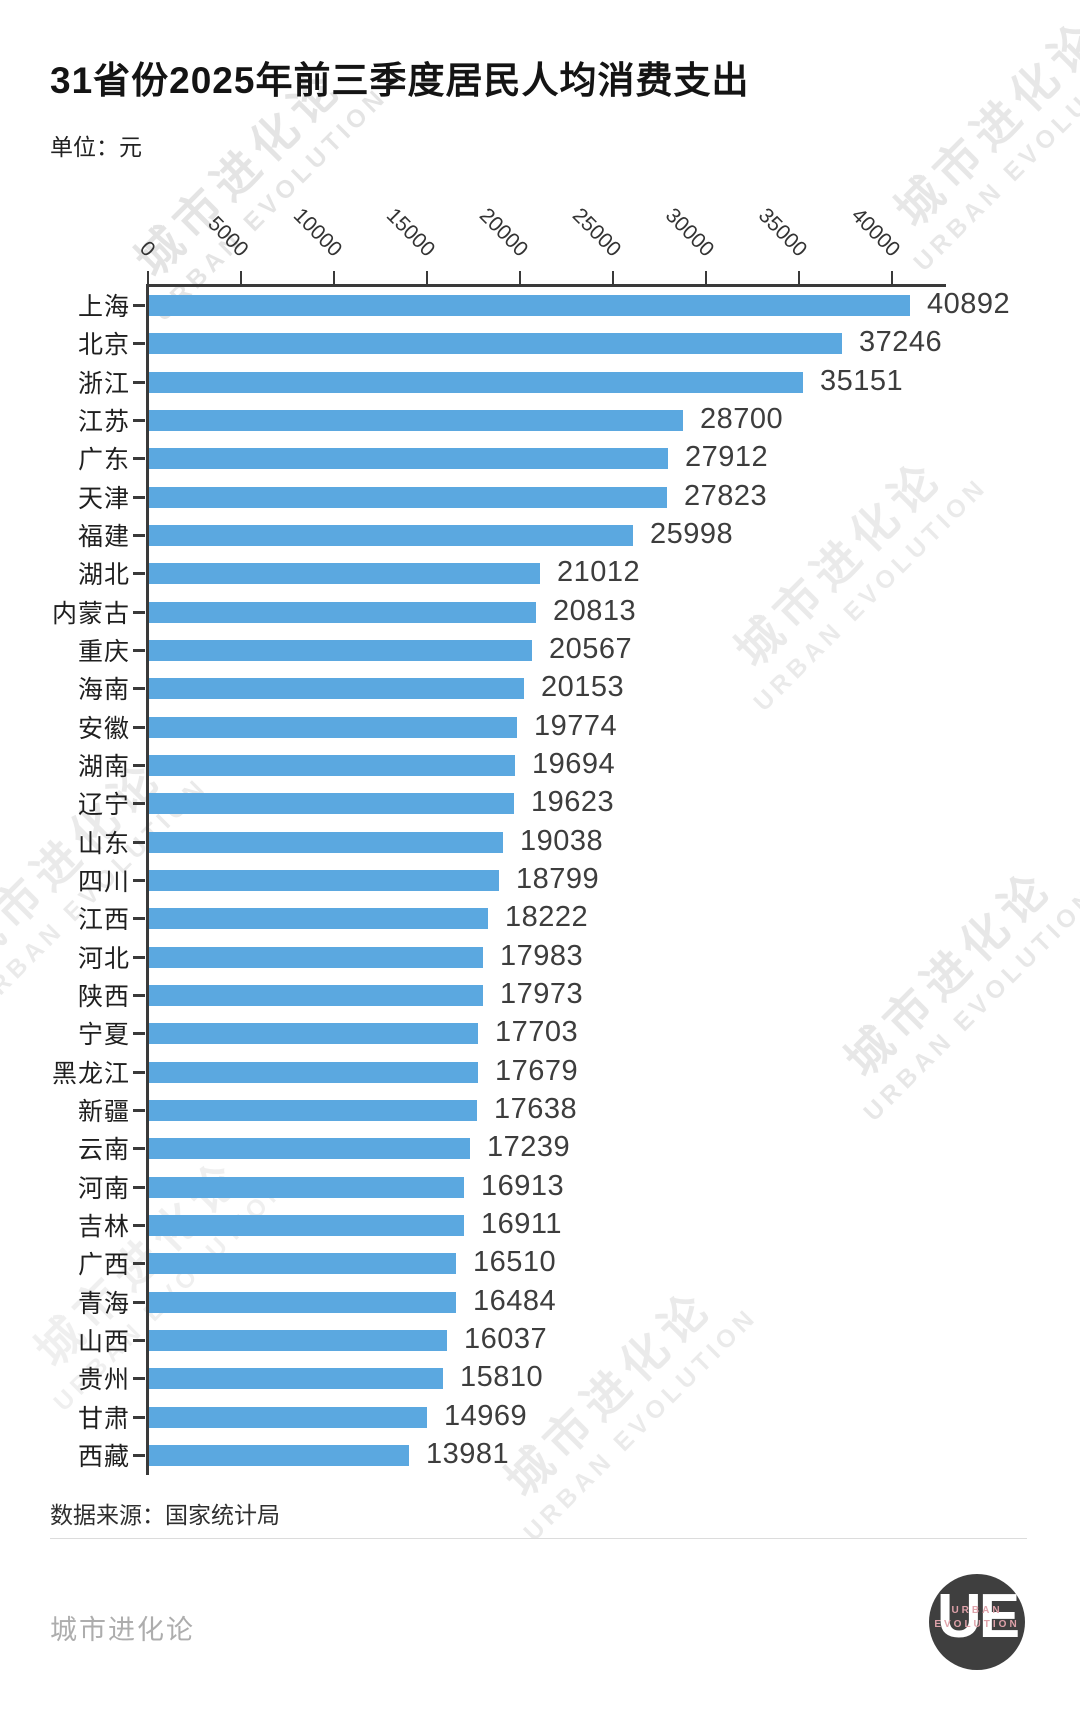 The image size is (1080, 1728). What do you see at coordinates (596, 232) in the screenshot?
I see `x-axis-tick-label: 25000` at bounding box center [596, 232].